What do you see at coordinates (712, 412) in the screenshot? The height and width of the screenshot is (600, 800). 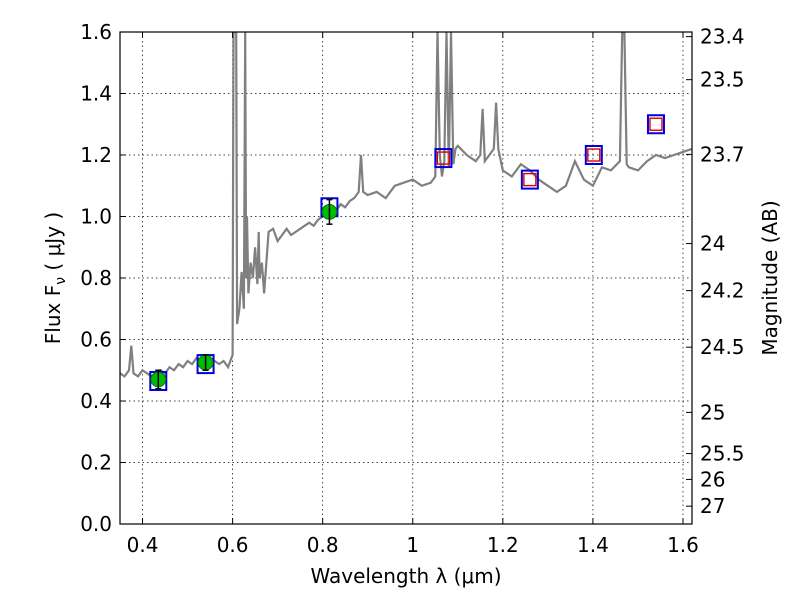 I see `y2-tick-label: 25` at bounding box center [712, 412].